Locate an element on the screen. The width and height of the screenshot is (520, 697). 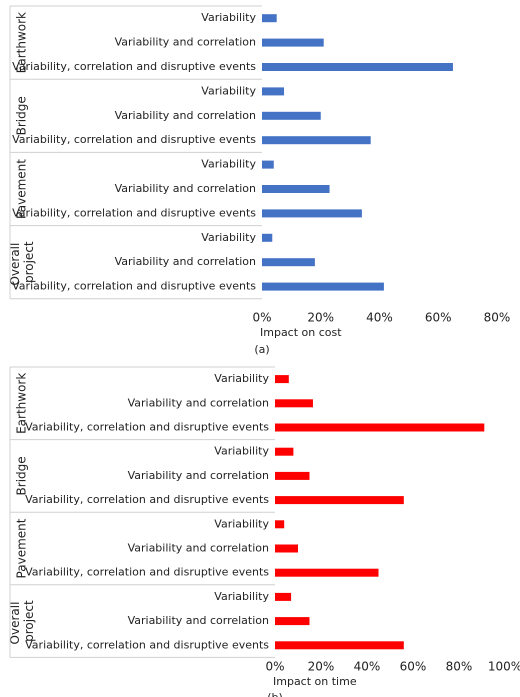
caption: (a) is located at coordinates (261, 349).